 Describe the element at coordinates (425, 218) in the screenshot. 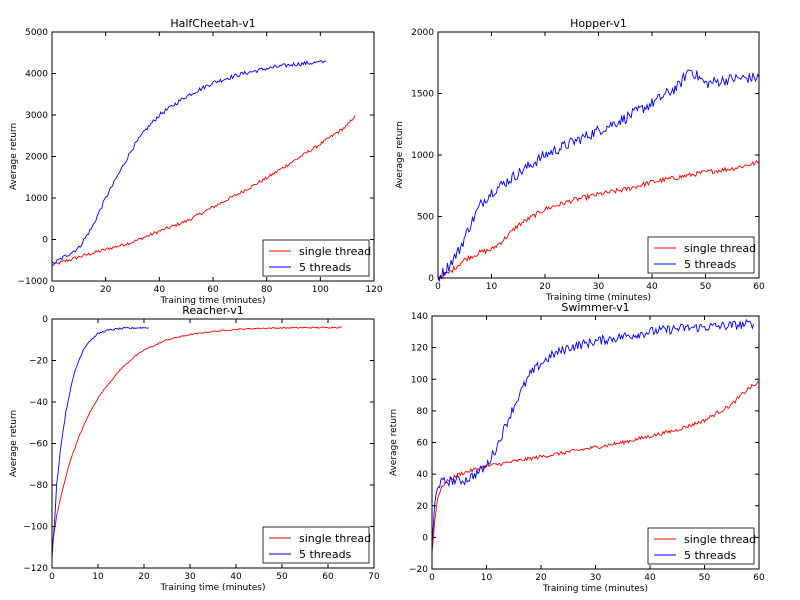

I see `y-tick-label: 500` at that location.